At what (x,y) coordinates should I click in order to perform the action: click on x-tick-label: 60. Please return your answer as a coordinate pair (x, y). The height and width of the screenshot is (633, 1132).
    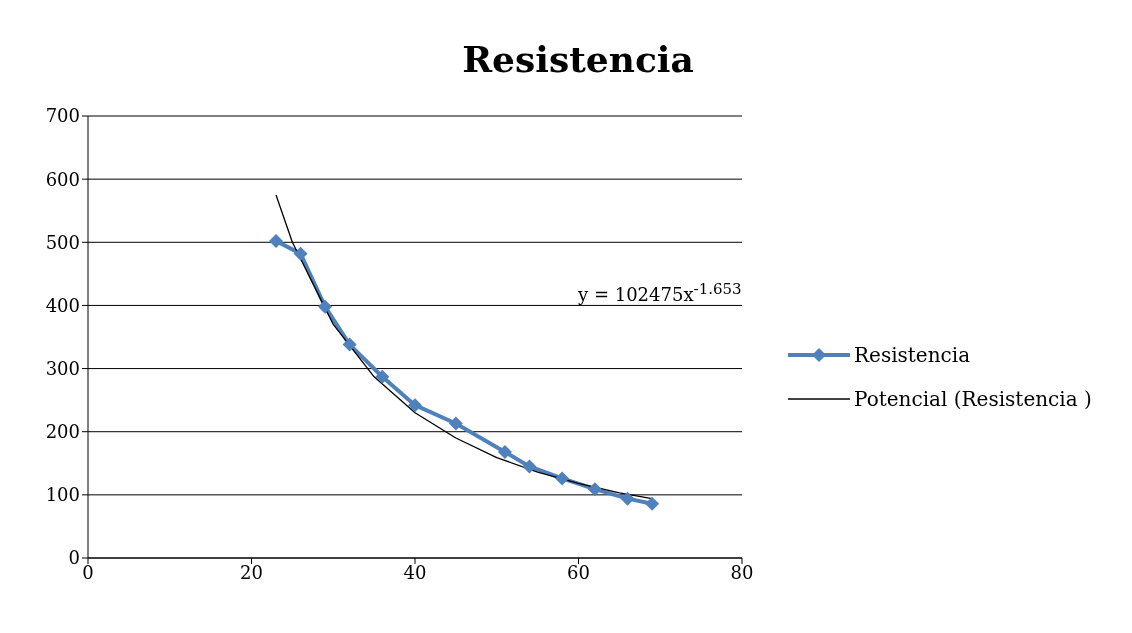
    Looking at the image, I should click on (578, 572).